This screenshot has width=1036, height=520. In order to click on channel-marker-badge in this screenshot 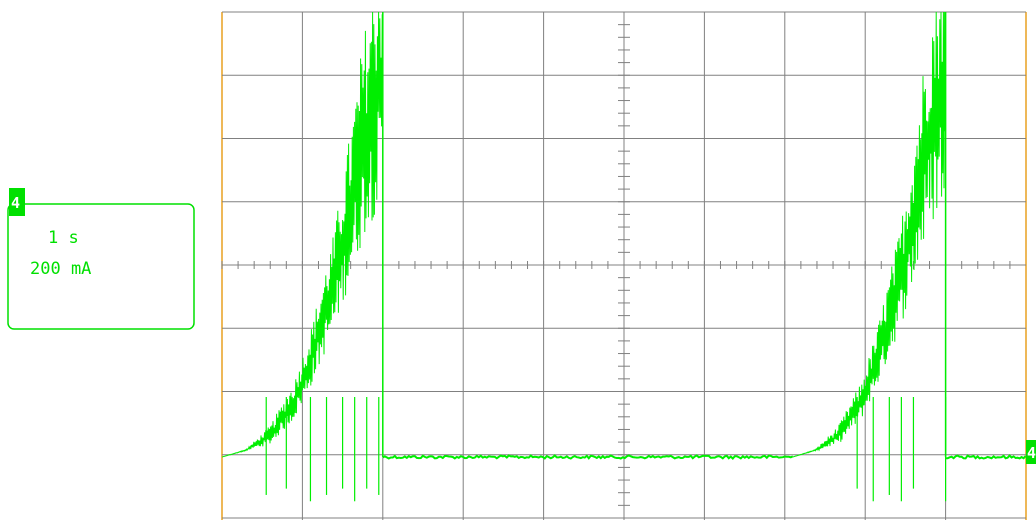, I will do `click(17, 202)`.